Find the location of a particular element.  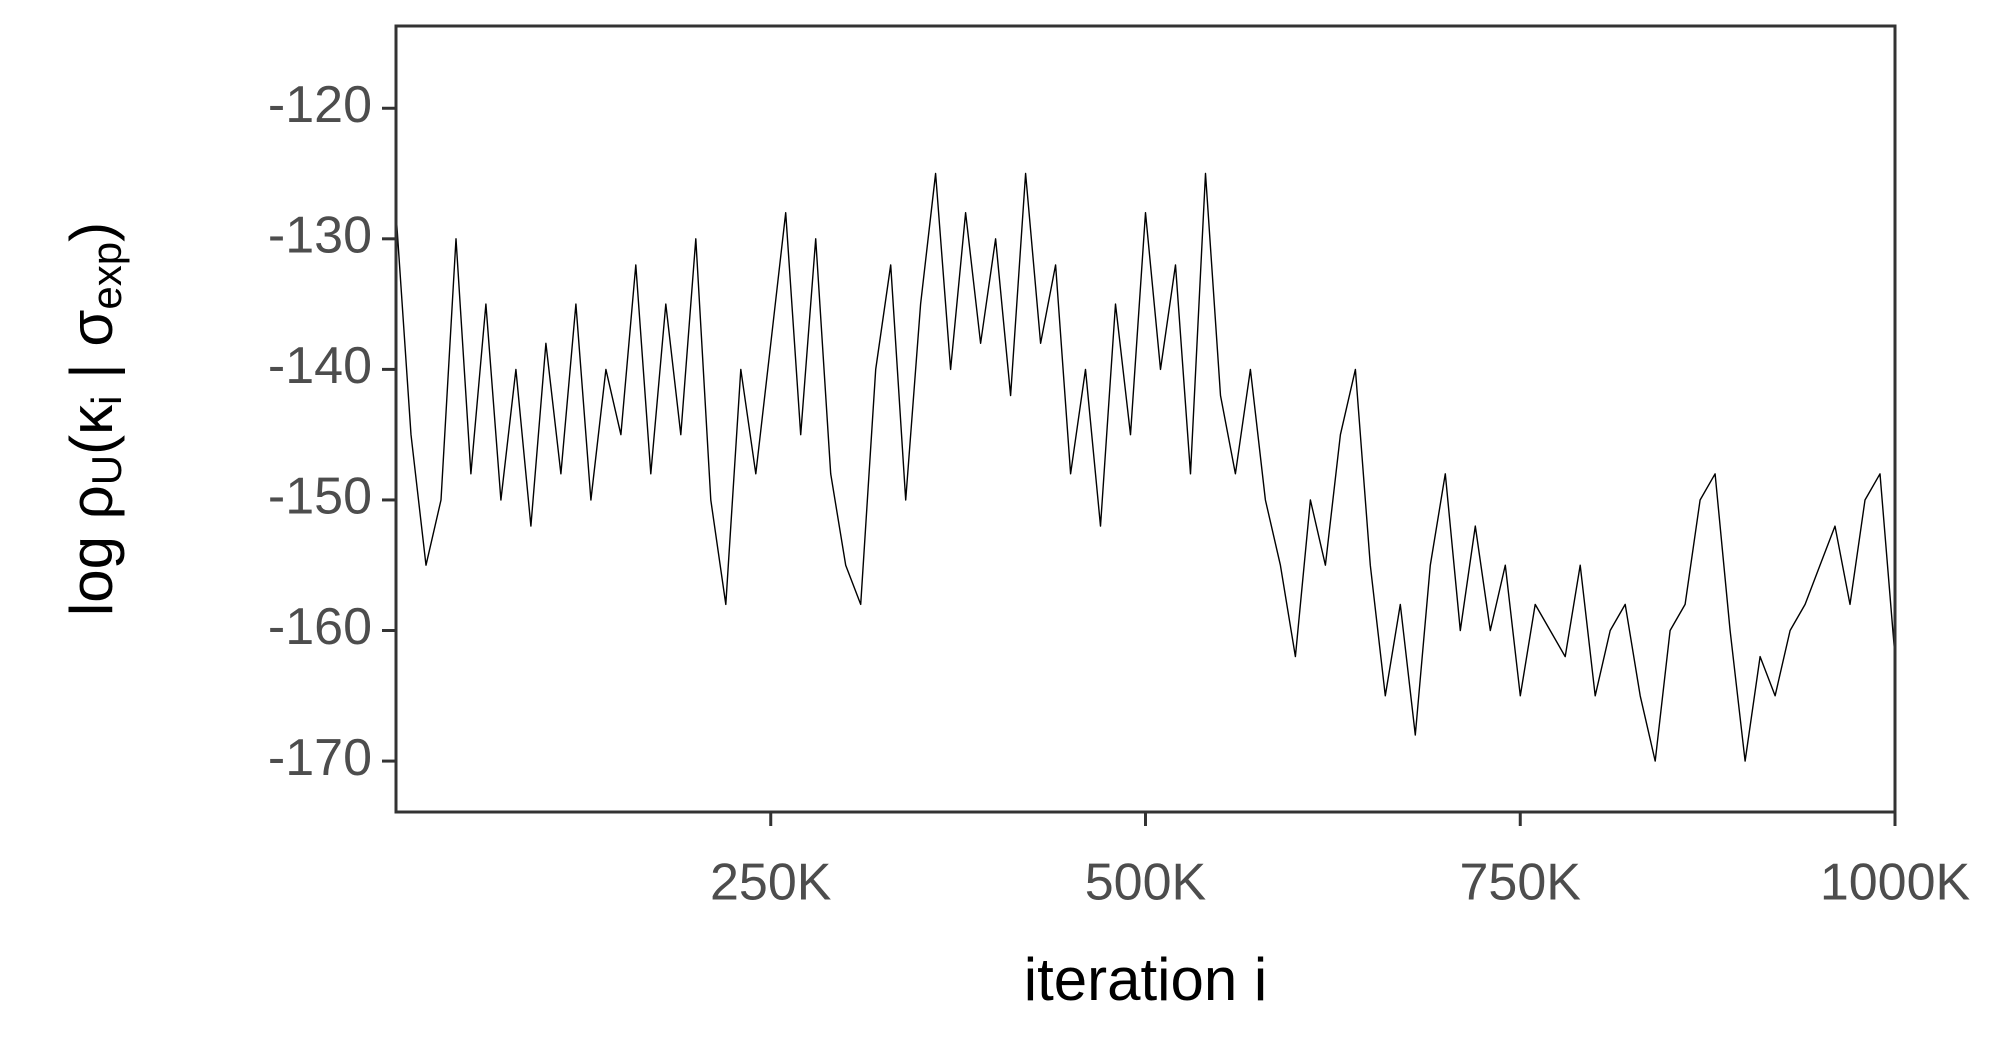

y-axis-title: log ρU(κi | σexp) is located at coordinates (94, 419).